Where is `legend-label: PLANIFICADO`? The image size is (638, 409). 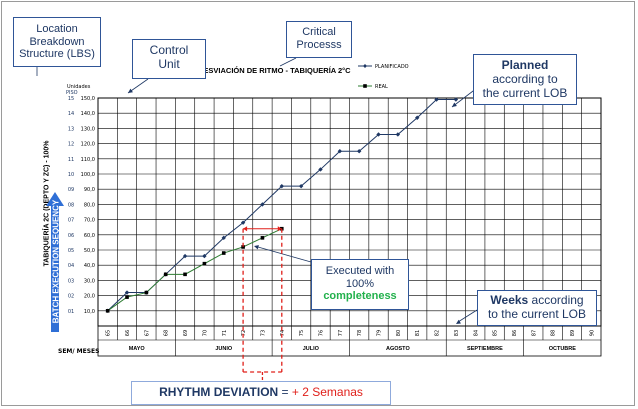
legend-label: PLANIFICADO is located at coordinates (392, 67).